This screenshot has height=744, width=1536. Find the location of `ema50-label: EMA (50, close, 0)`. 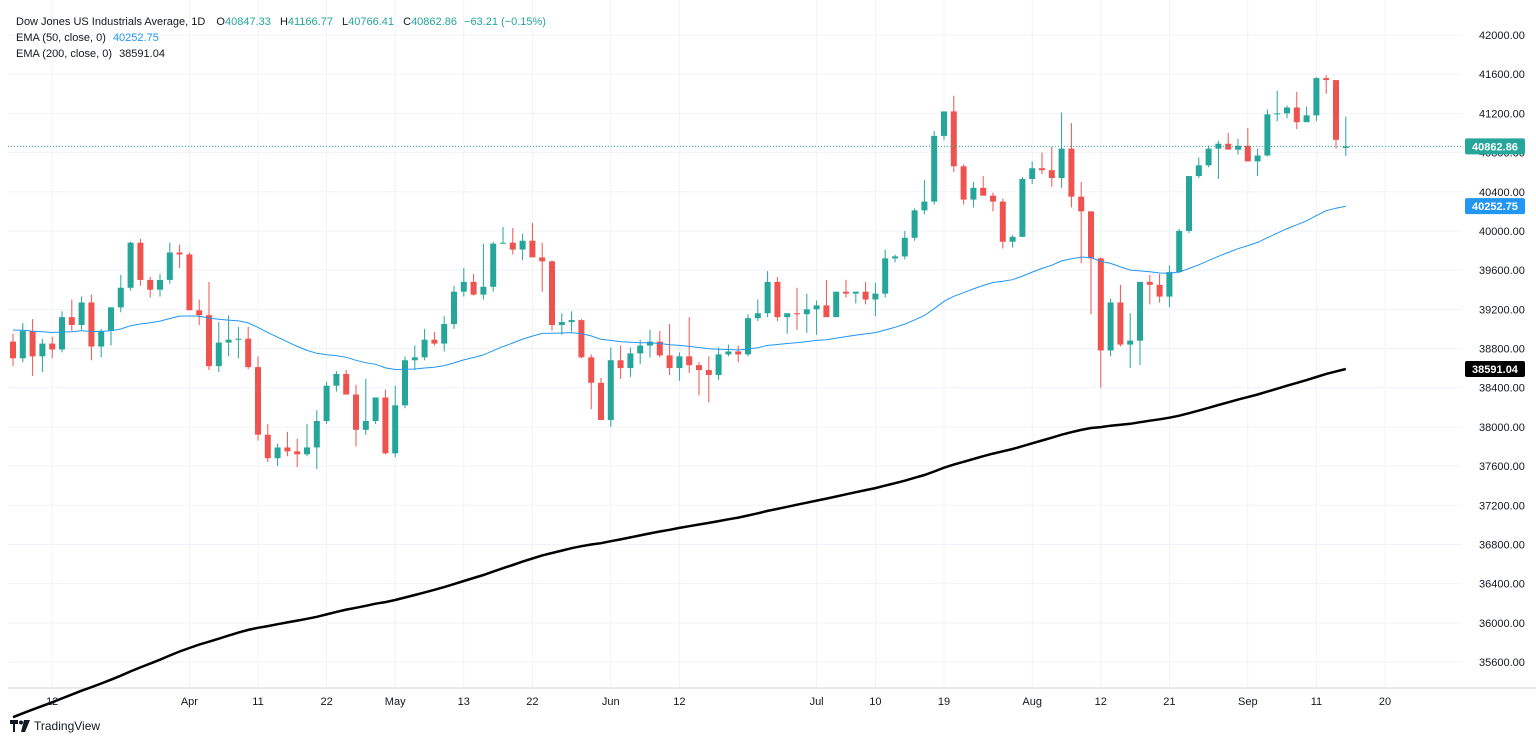

ema50-label: EMA (50, close, 0) is located at coordinates (61, 38).